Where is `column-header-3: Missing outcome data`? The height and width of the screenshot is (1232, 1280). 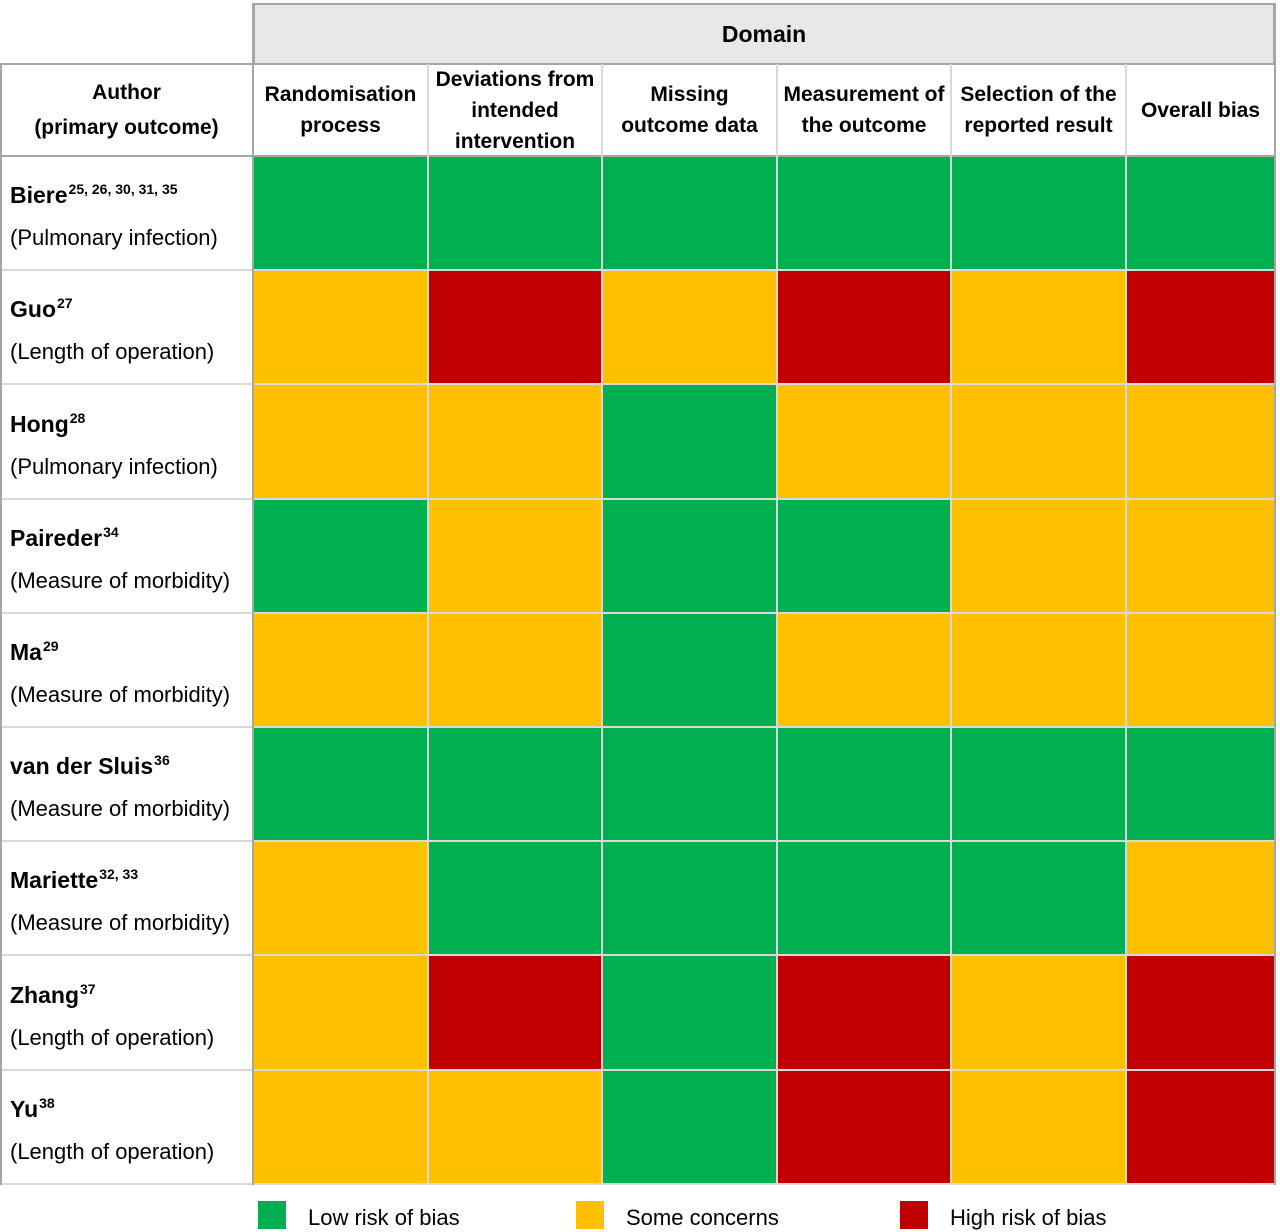
column-header-3: Missing outcome data is located at coordinates (689, 110).